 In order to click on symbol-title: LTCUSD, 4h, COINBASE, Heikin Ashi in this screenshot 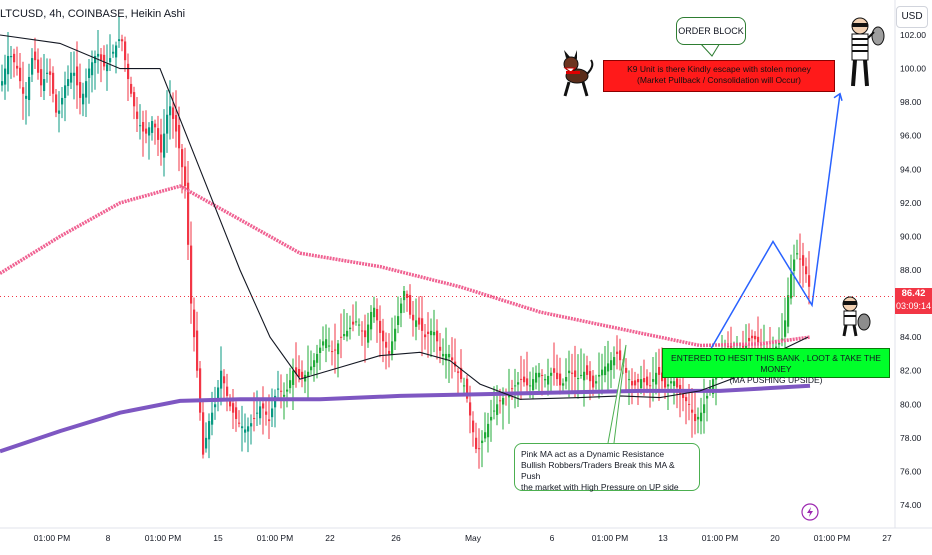, I will do `click(93, 14)`.